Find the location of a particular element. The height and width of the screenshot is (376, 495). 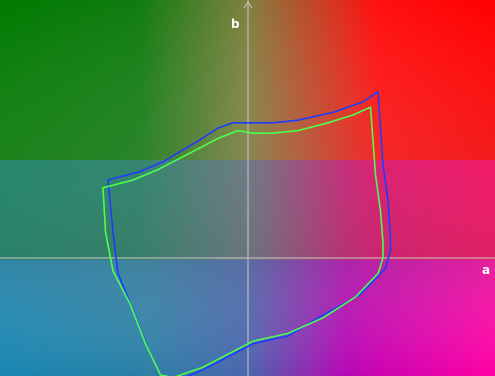

b-axis-label: b is located at coordinates (235, 24).